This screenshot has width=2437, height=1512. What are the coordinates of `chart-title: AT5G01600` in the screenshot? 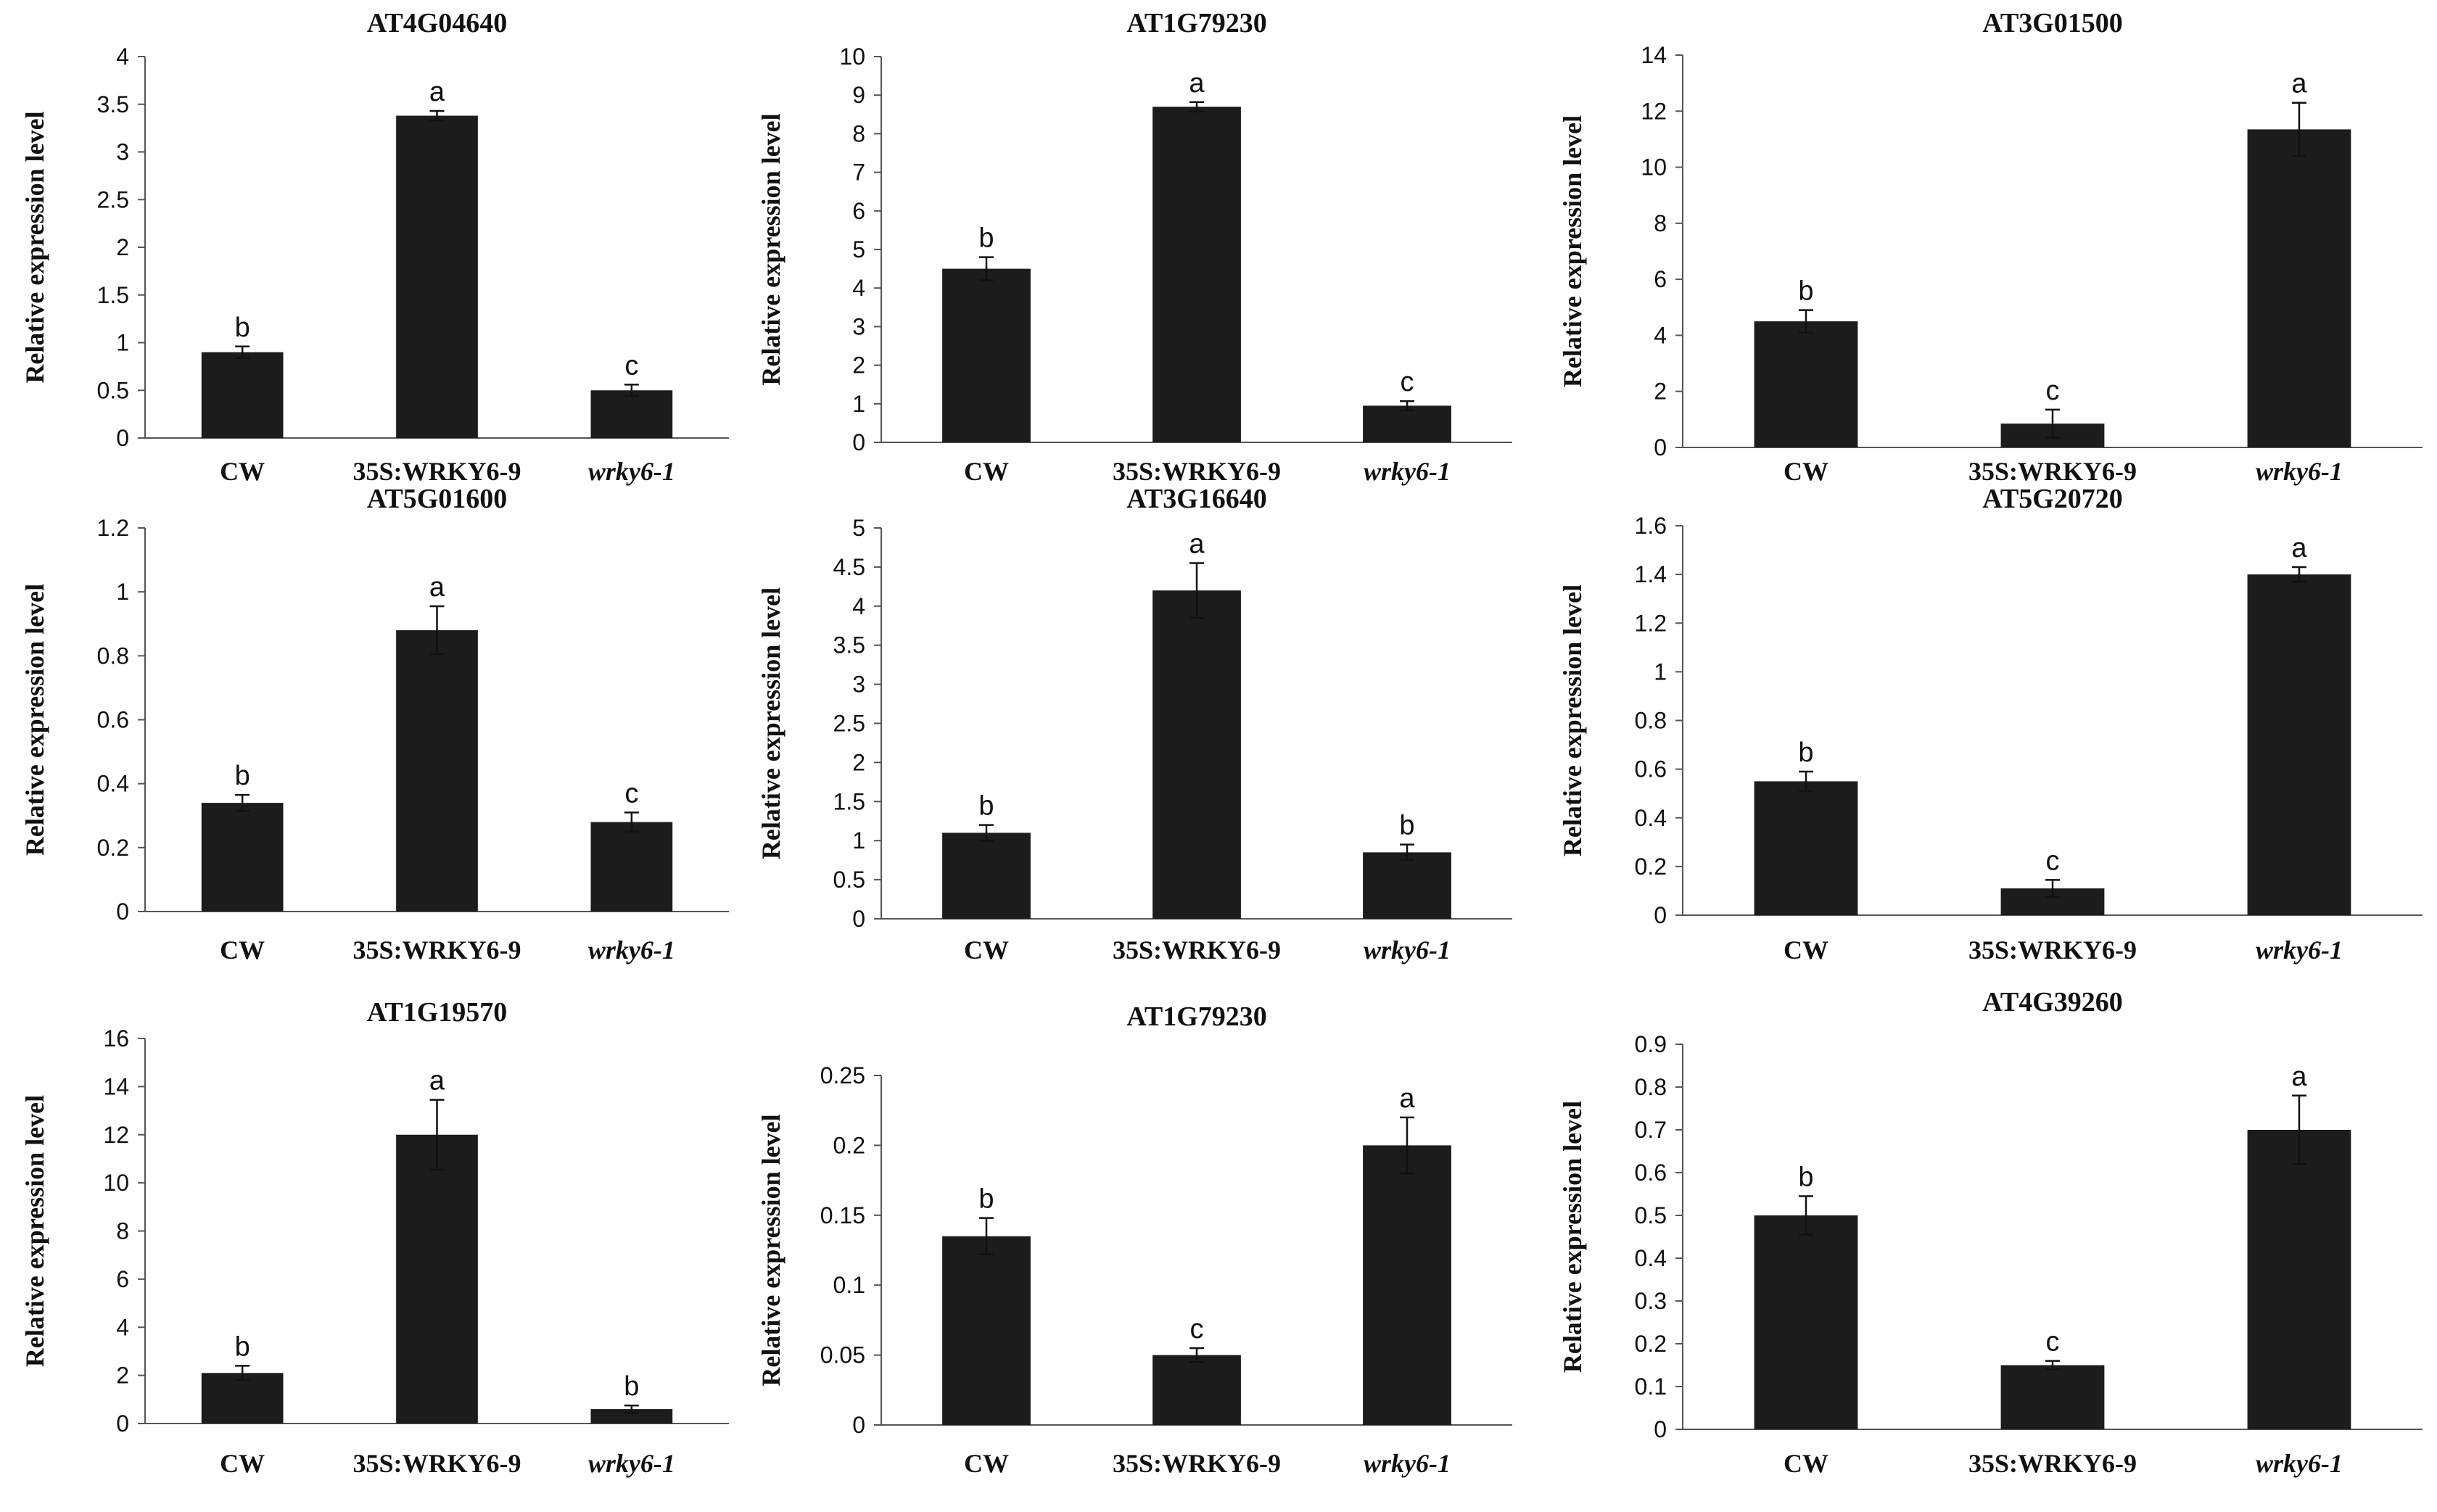 It's located at (437, 499).